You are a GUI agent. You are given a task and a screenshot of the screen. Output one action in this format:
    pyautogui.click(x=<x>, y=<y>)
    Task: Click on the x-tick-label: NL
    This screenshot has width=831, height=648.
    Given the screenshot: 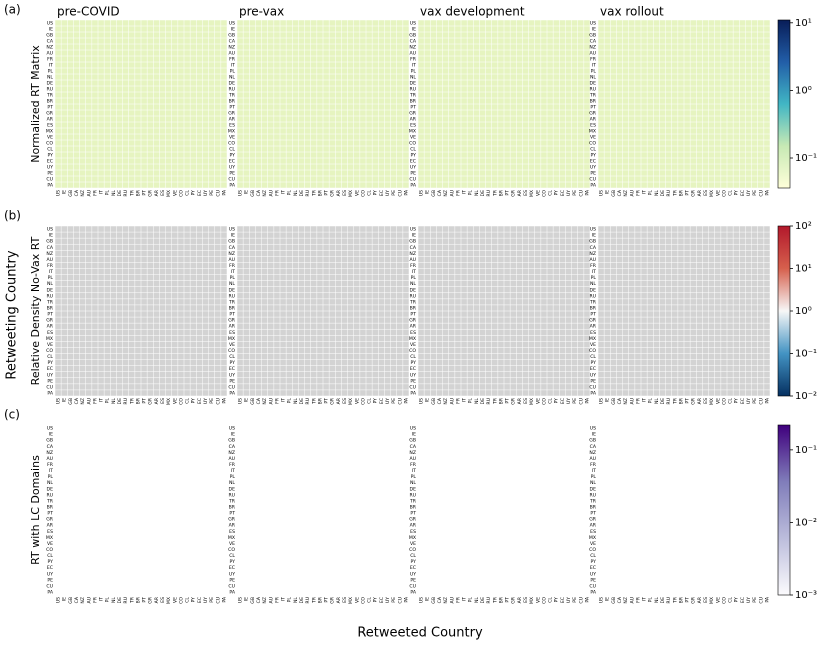 What is the action you would take?
    pyautogui.click(x=477, y=401)
    